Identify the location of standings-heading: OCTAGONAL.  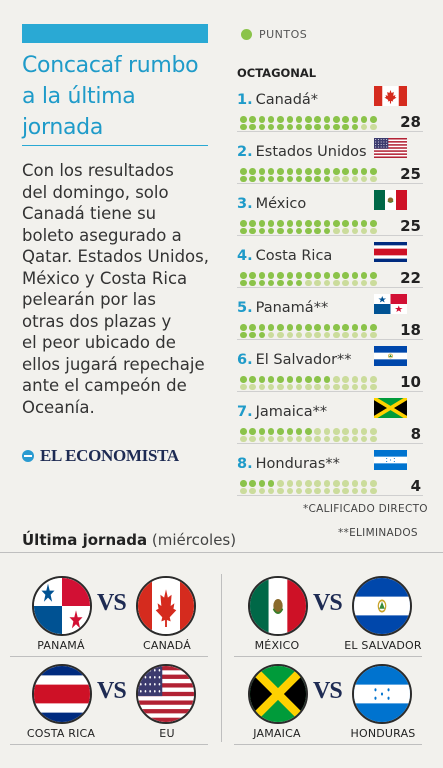
(277, 73).